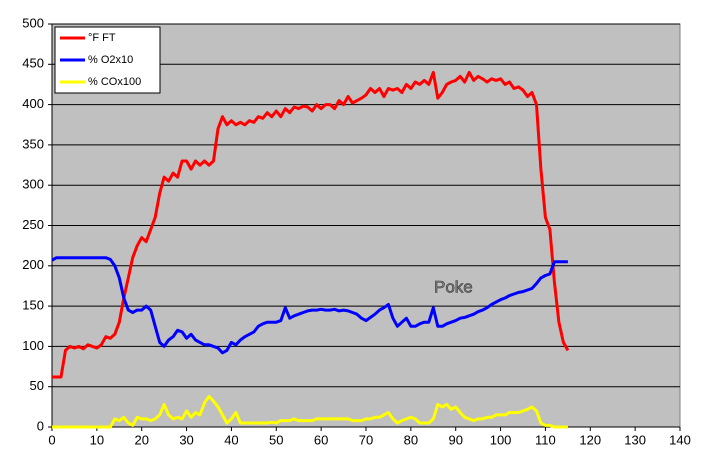 The image size is (707, 473). I want to click on x-tick-label: 60, so click(321, 439).